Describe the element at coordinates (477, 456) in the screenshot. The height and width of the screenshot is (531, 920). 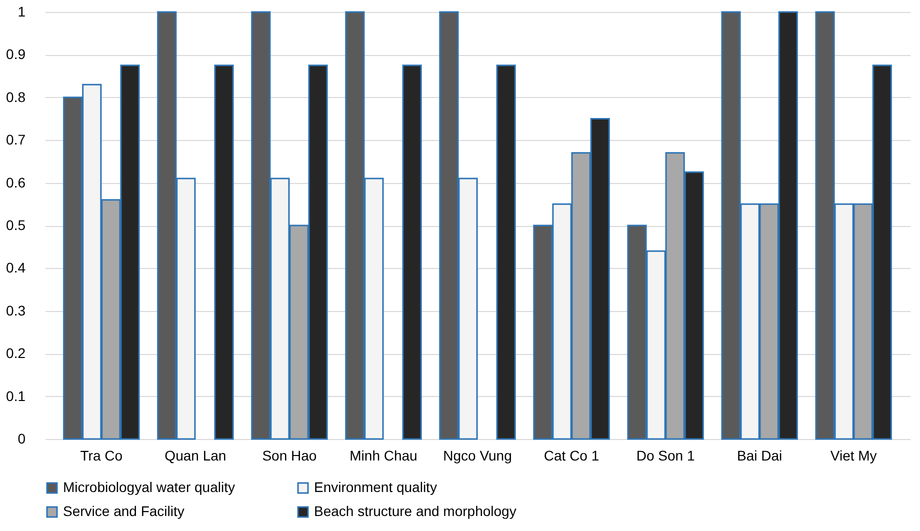
I see `x-tick-label: Ngco Vung` at that location.